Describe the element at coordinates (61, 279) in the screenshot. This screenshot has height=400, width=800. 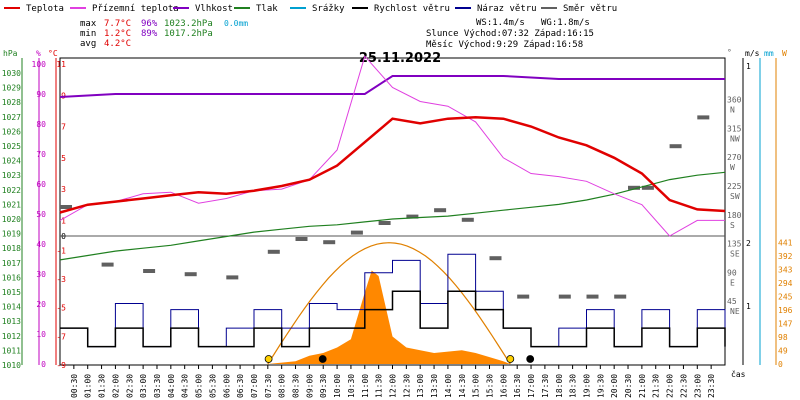
I see `temperature-tick-label: -3` at that location.